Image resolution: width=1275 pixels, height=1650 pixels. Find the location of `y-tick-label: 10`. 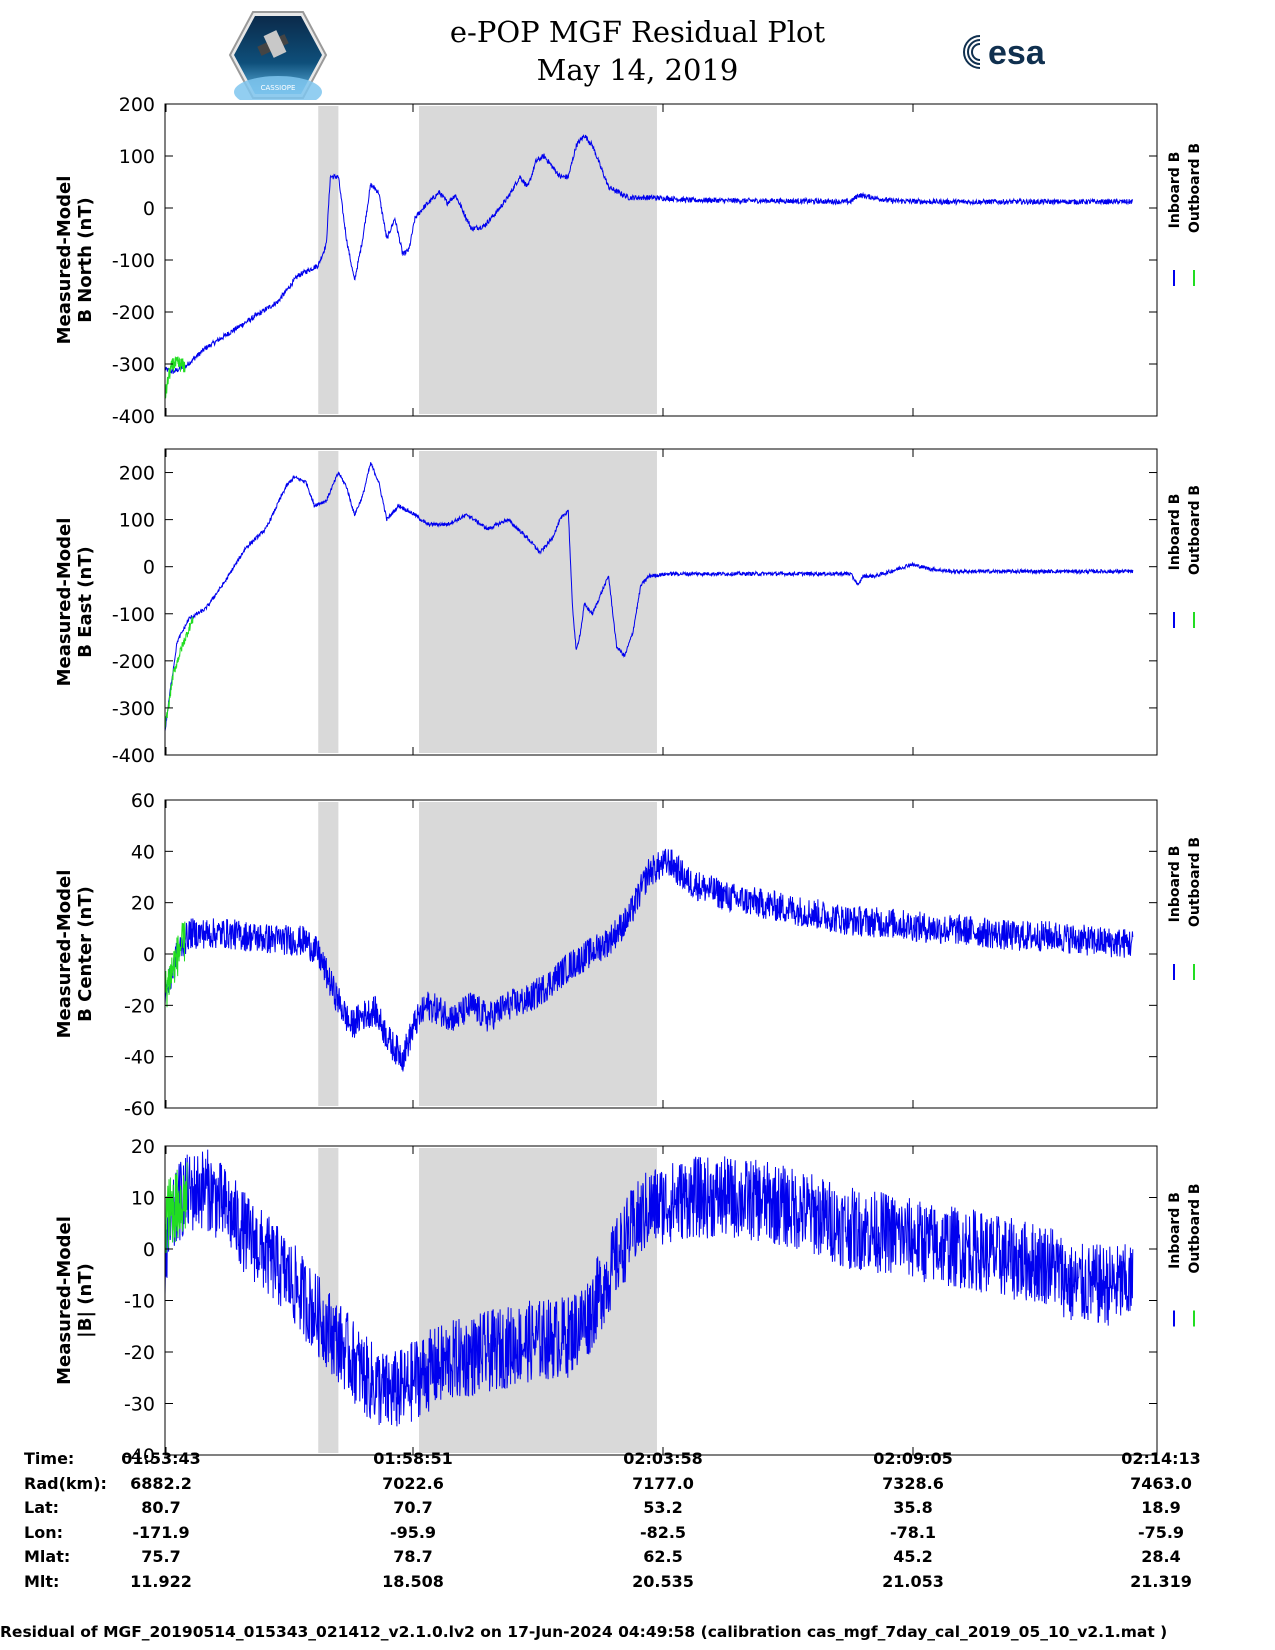

y-tick-label: 10 is located at coordinates (143, 1199).